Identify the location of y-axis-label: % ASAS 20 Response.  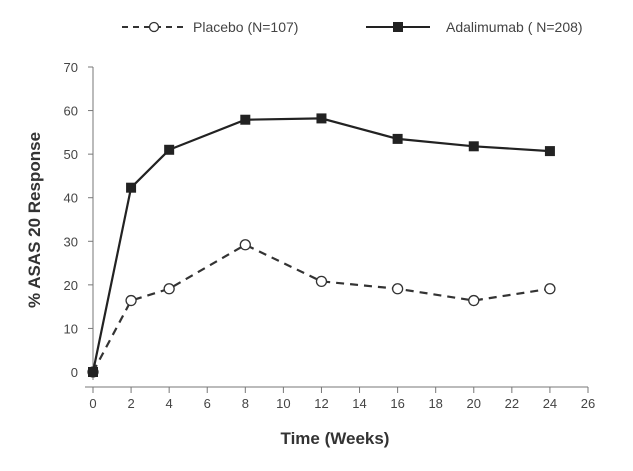
(34, 220).